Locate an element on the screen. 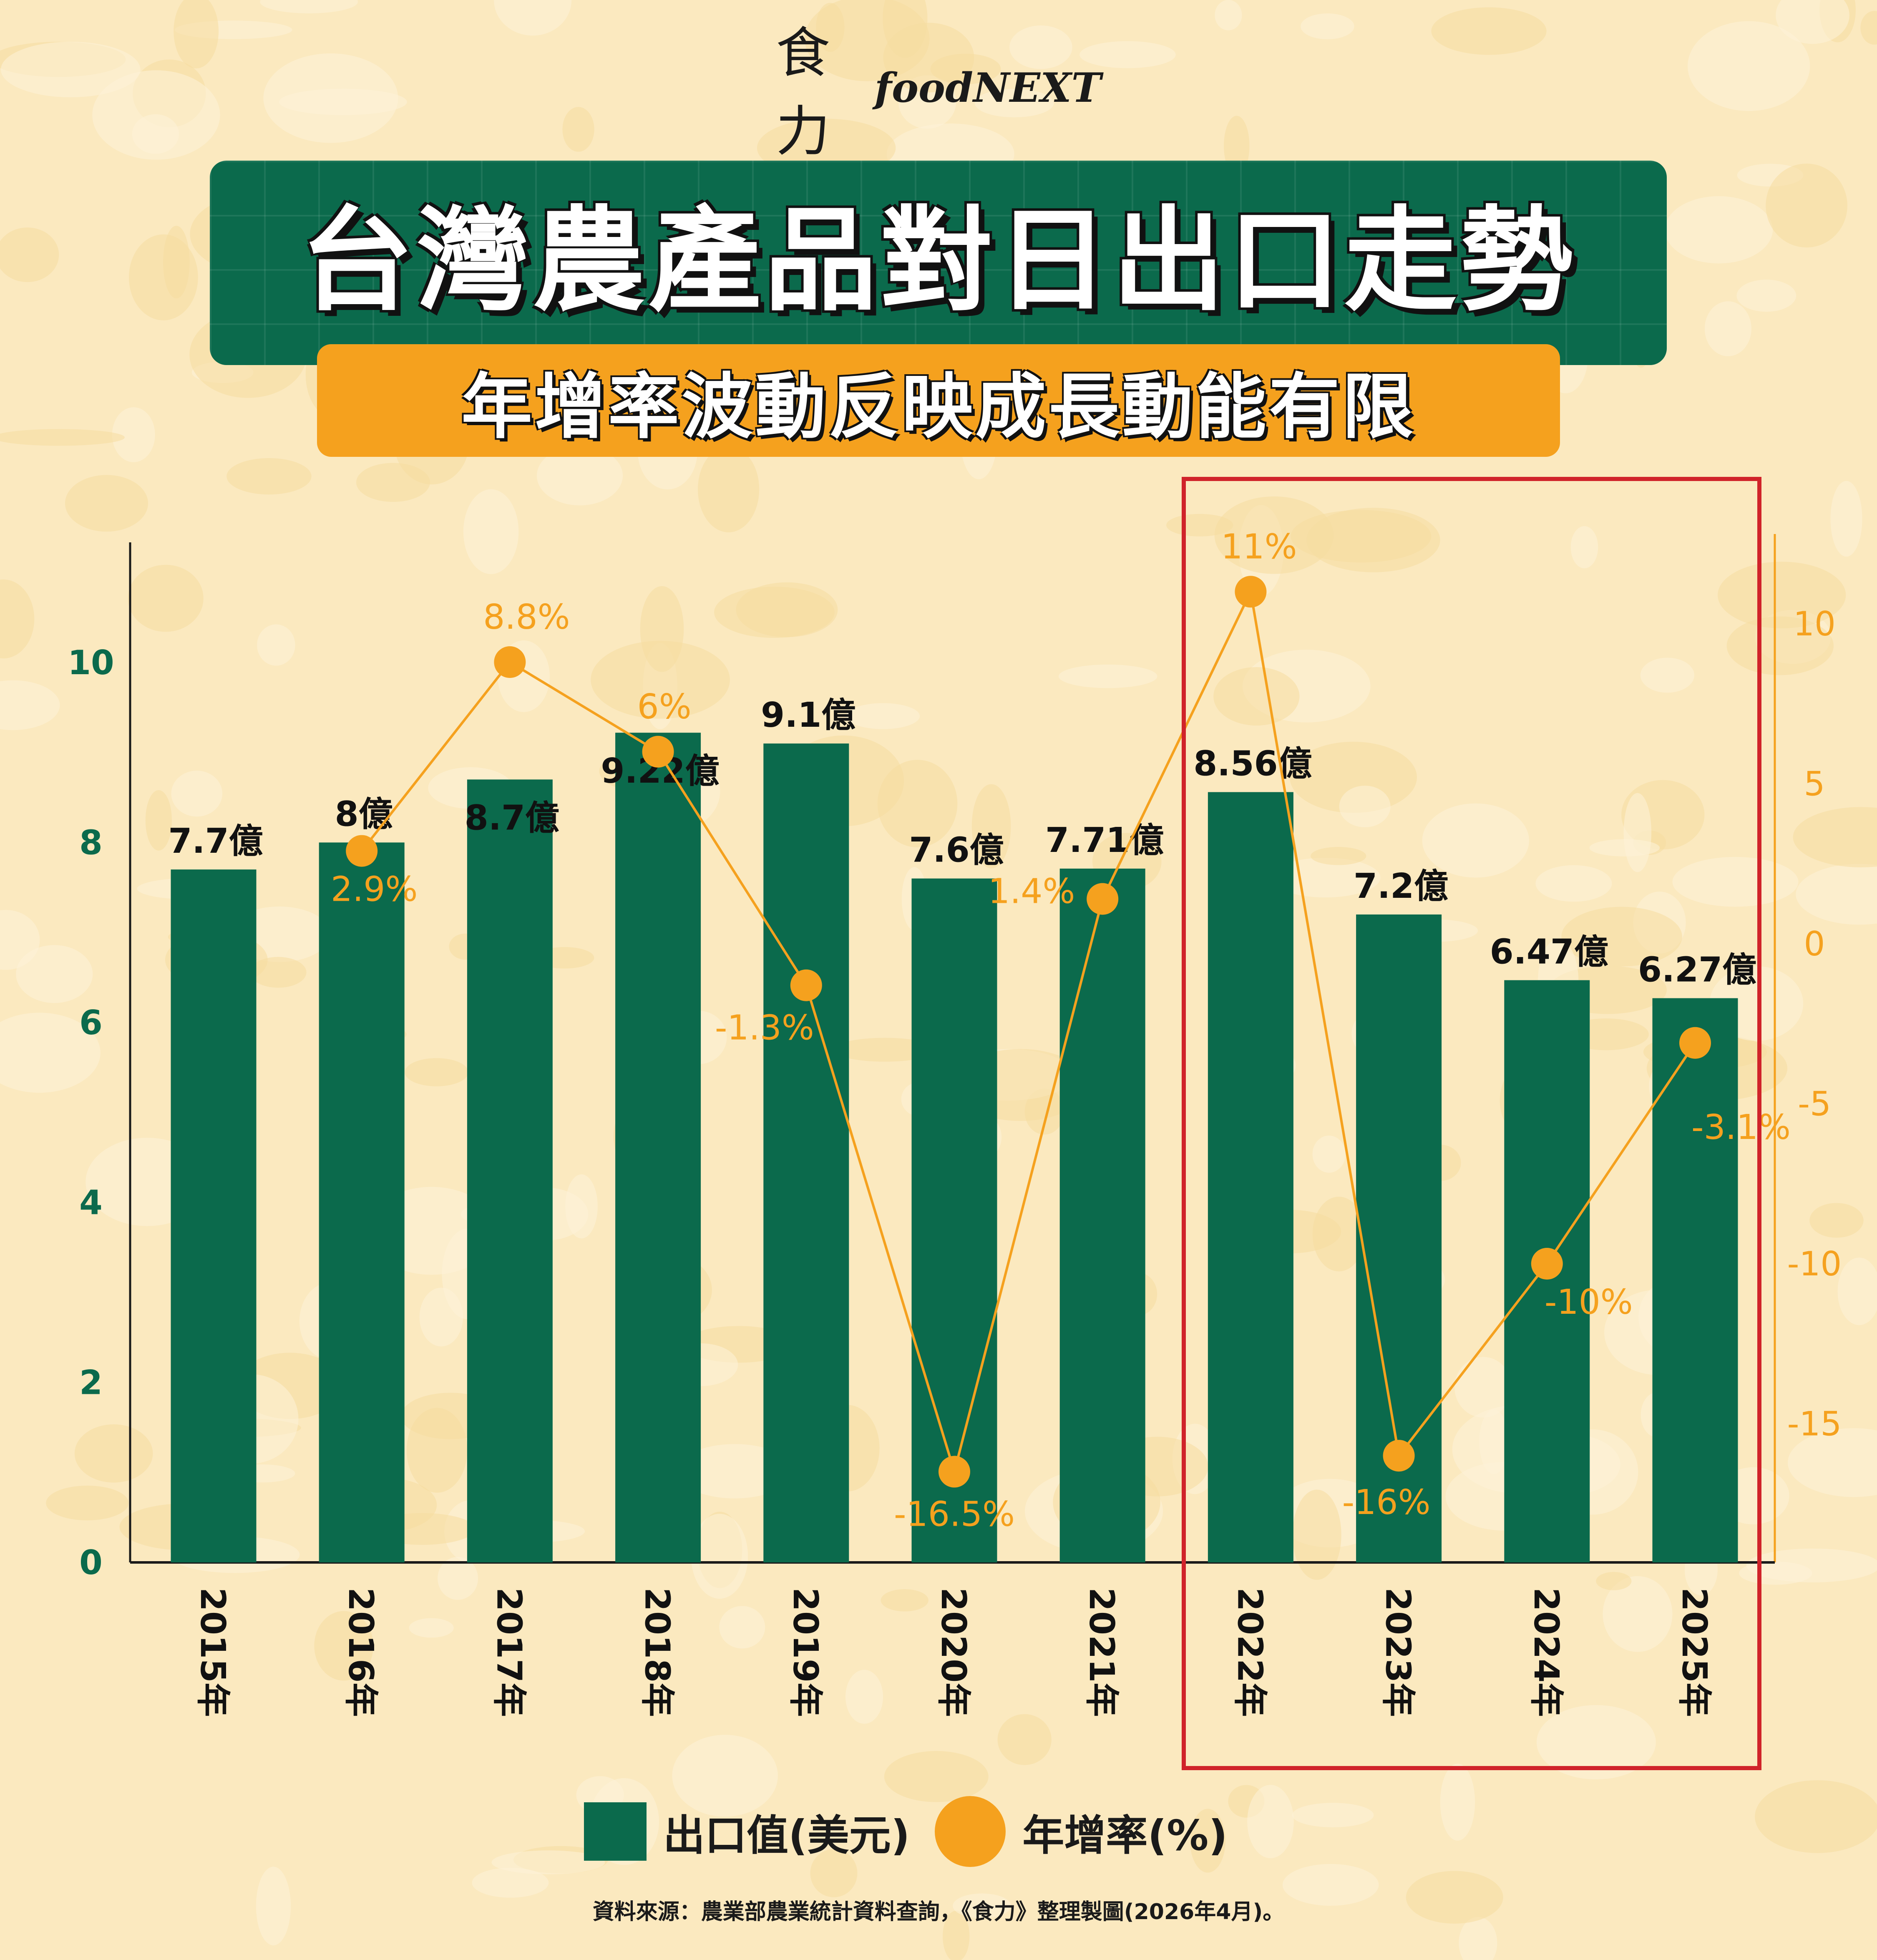 This screenshot has height=1960, width=1877. bar-value-label: 8.7億 is located at coordinates (512, 818).